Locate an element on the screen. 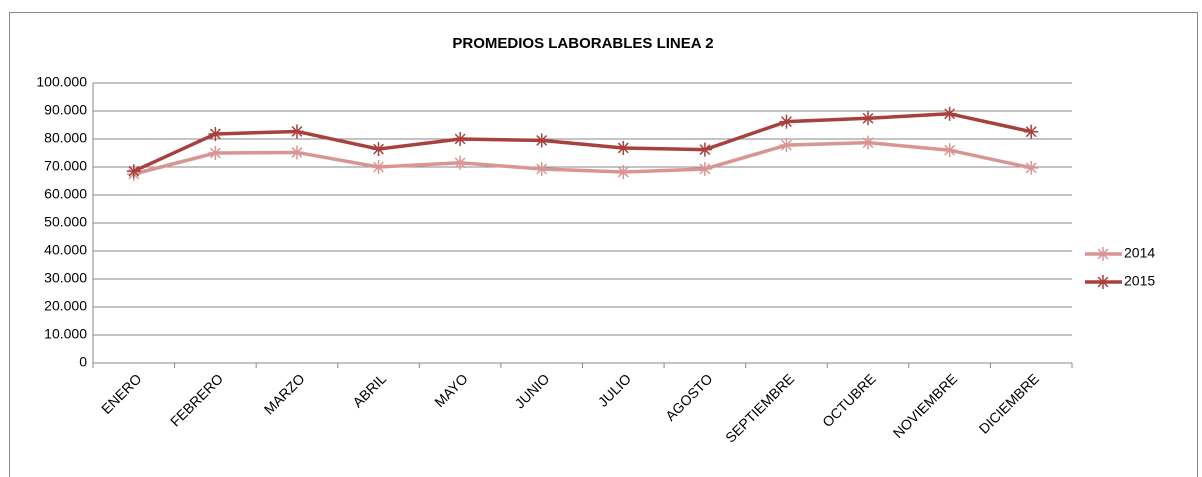 This screenshot has width=1202, height=477. y-tick-label: 100.000 is located at coordinates (61, 82).